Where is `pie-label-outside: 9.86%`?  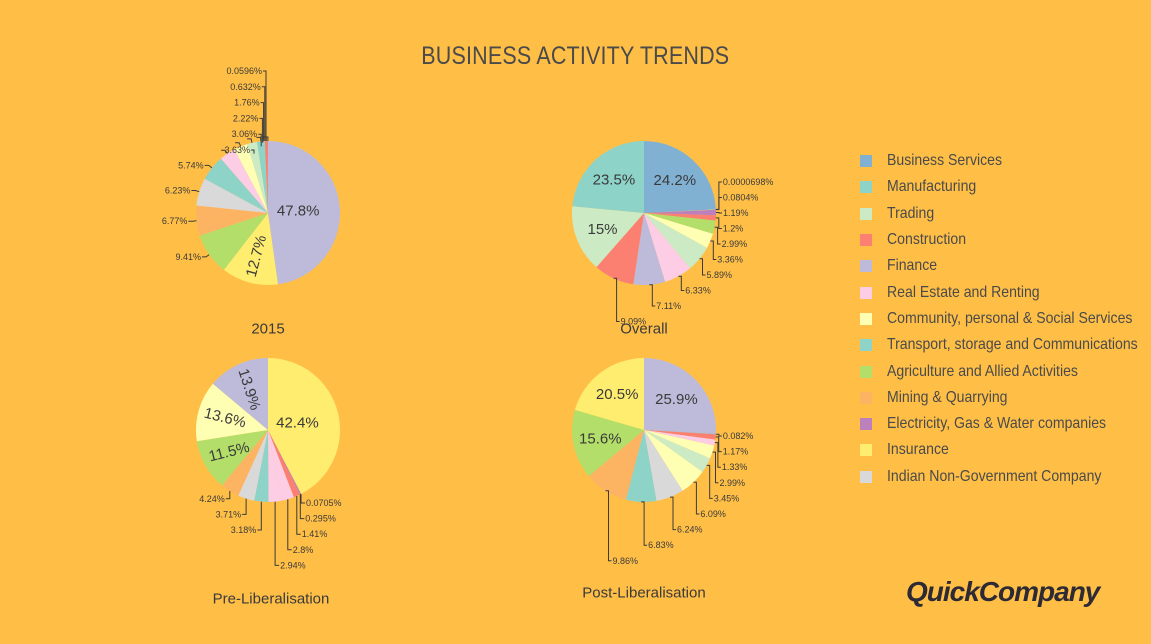 pie-label-outside: 9.86% is located at coordinates (626, 561).